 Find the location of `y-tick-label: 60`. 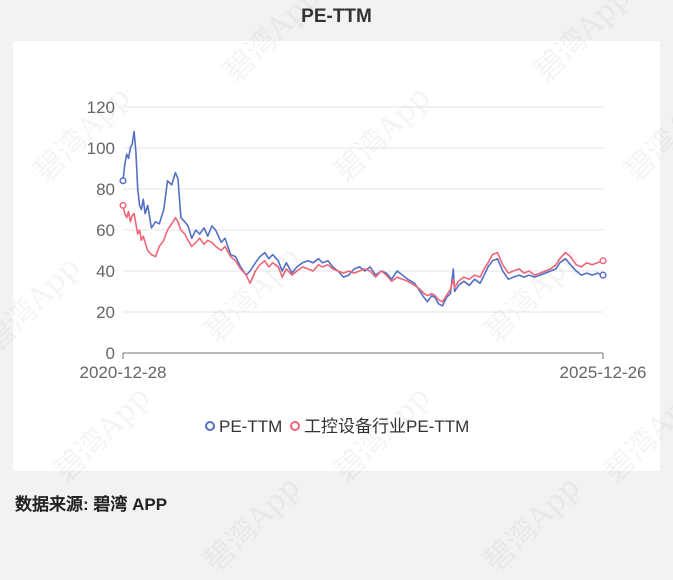

y-tick-label: 60 is located at coordinates (105, 230).